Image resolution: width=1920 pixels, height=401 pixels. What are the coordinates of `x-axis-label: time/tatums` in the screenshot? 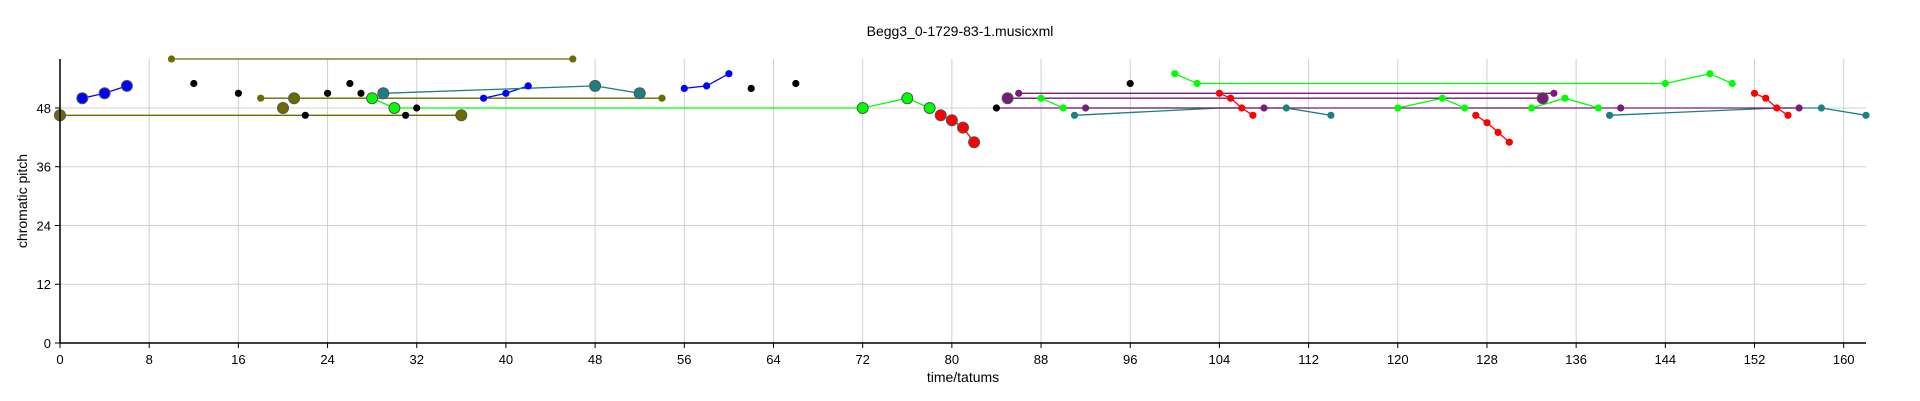 It's located at (963, 377).